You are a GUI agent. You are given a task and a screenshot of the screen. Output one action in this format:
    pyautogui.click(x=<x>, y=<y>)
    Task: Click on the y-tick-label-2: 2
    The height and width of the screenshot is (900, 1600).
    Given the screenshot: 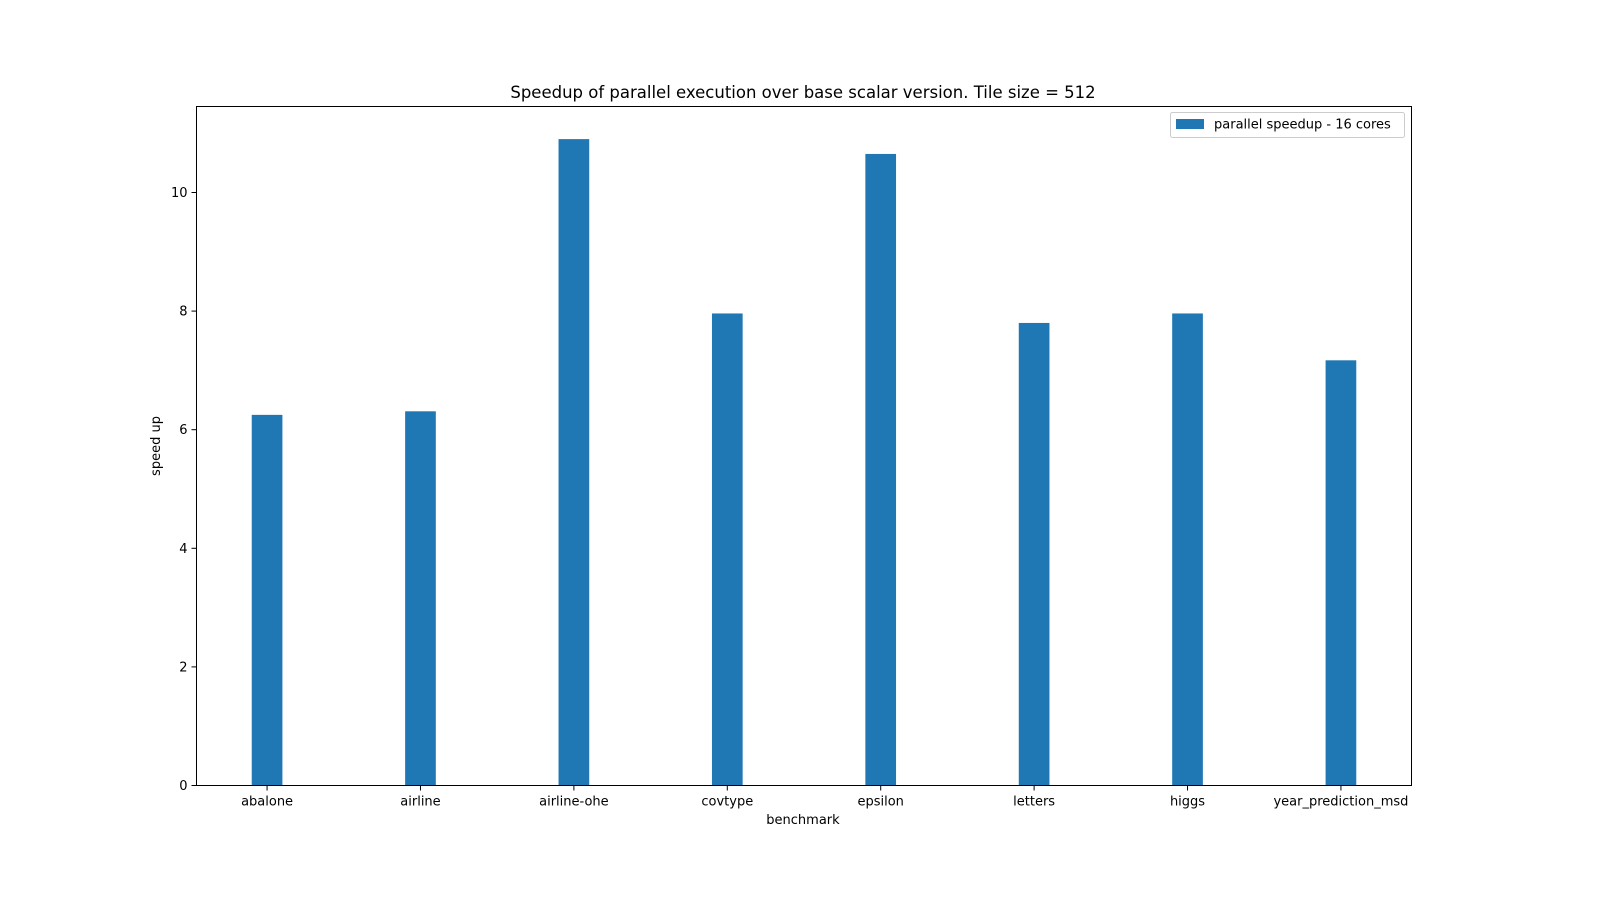 What is the action you would take?
    pyautogui.click(x=183, y=667)
    